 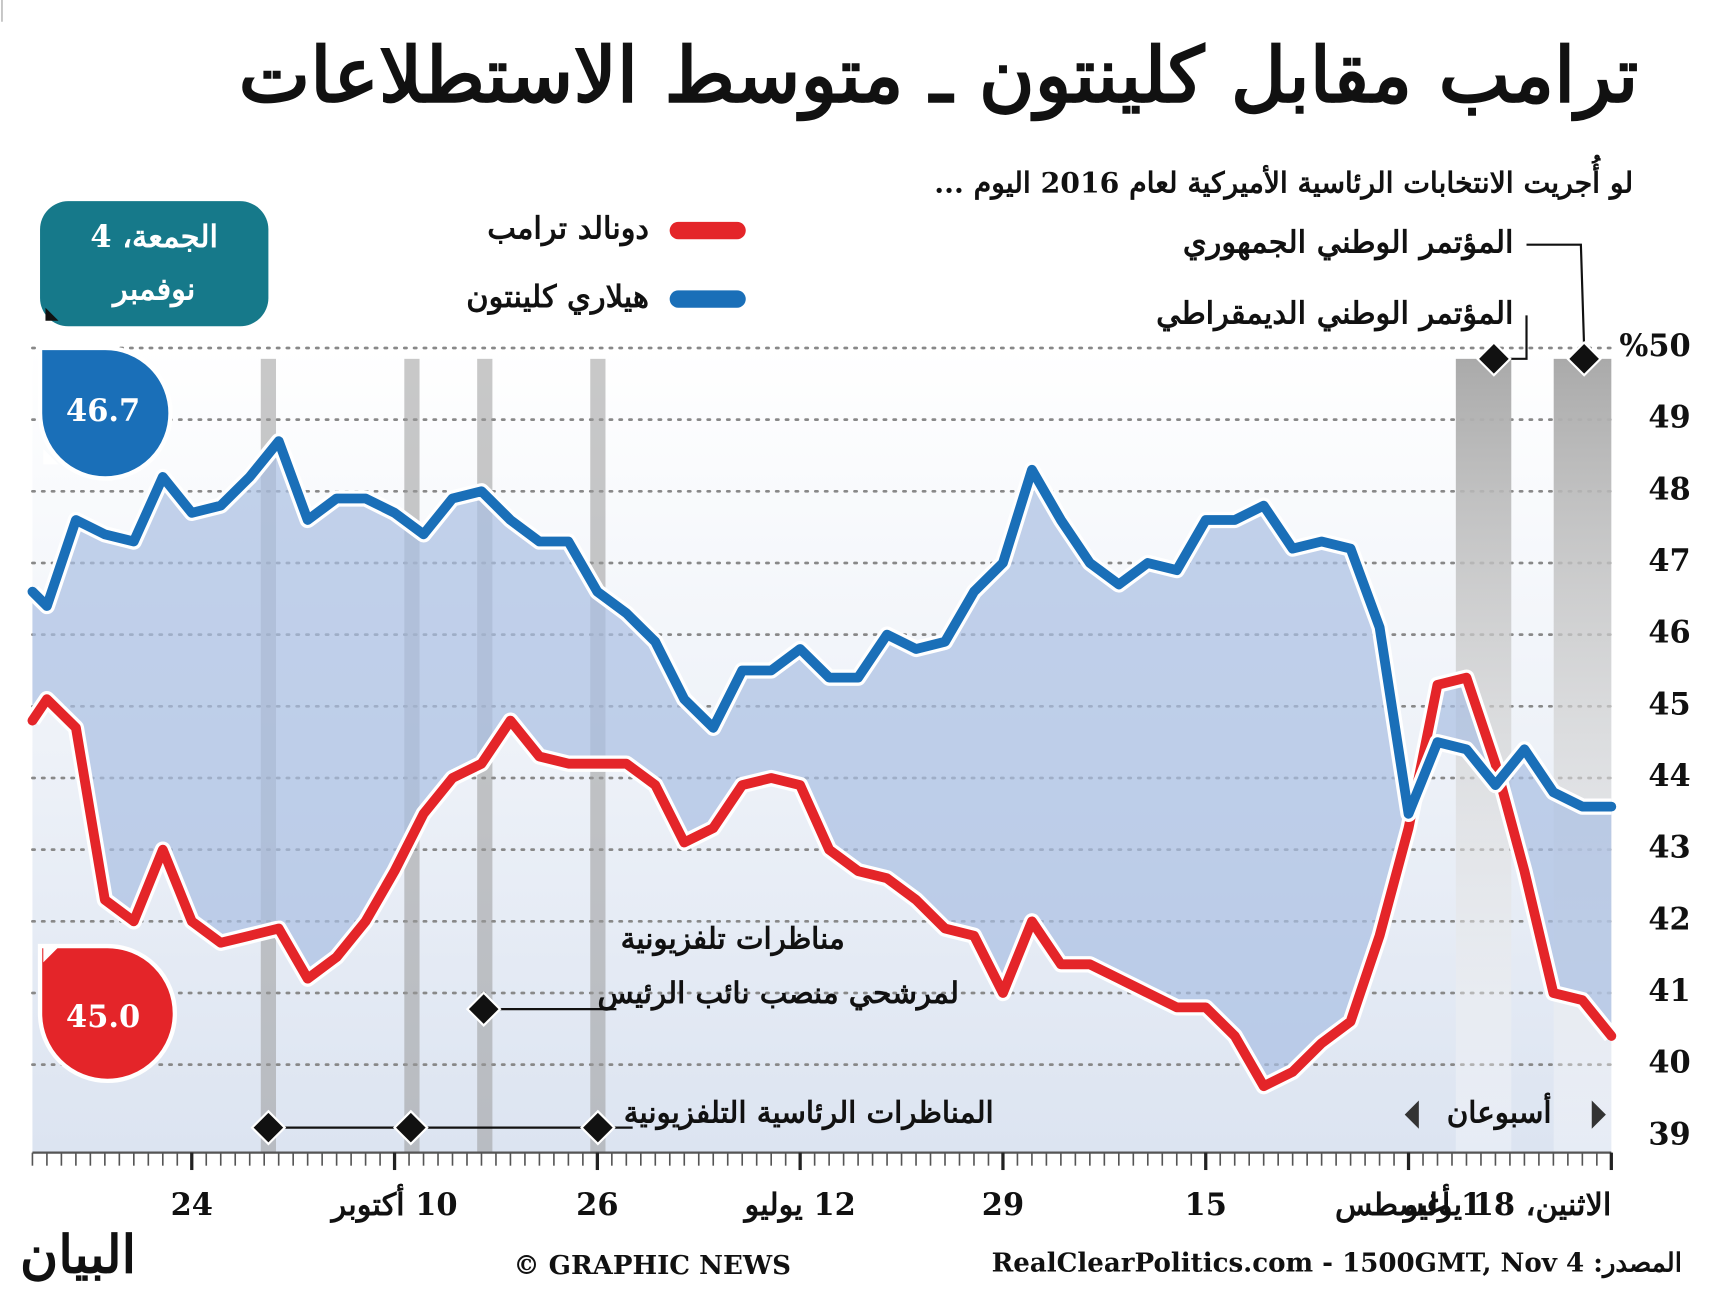 I want to click on y-tick-label: 49, so click(x=1669, y=418).